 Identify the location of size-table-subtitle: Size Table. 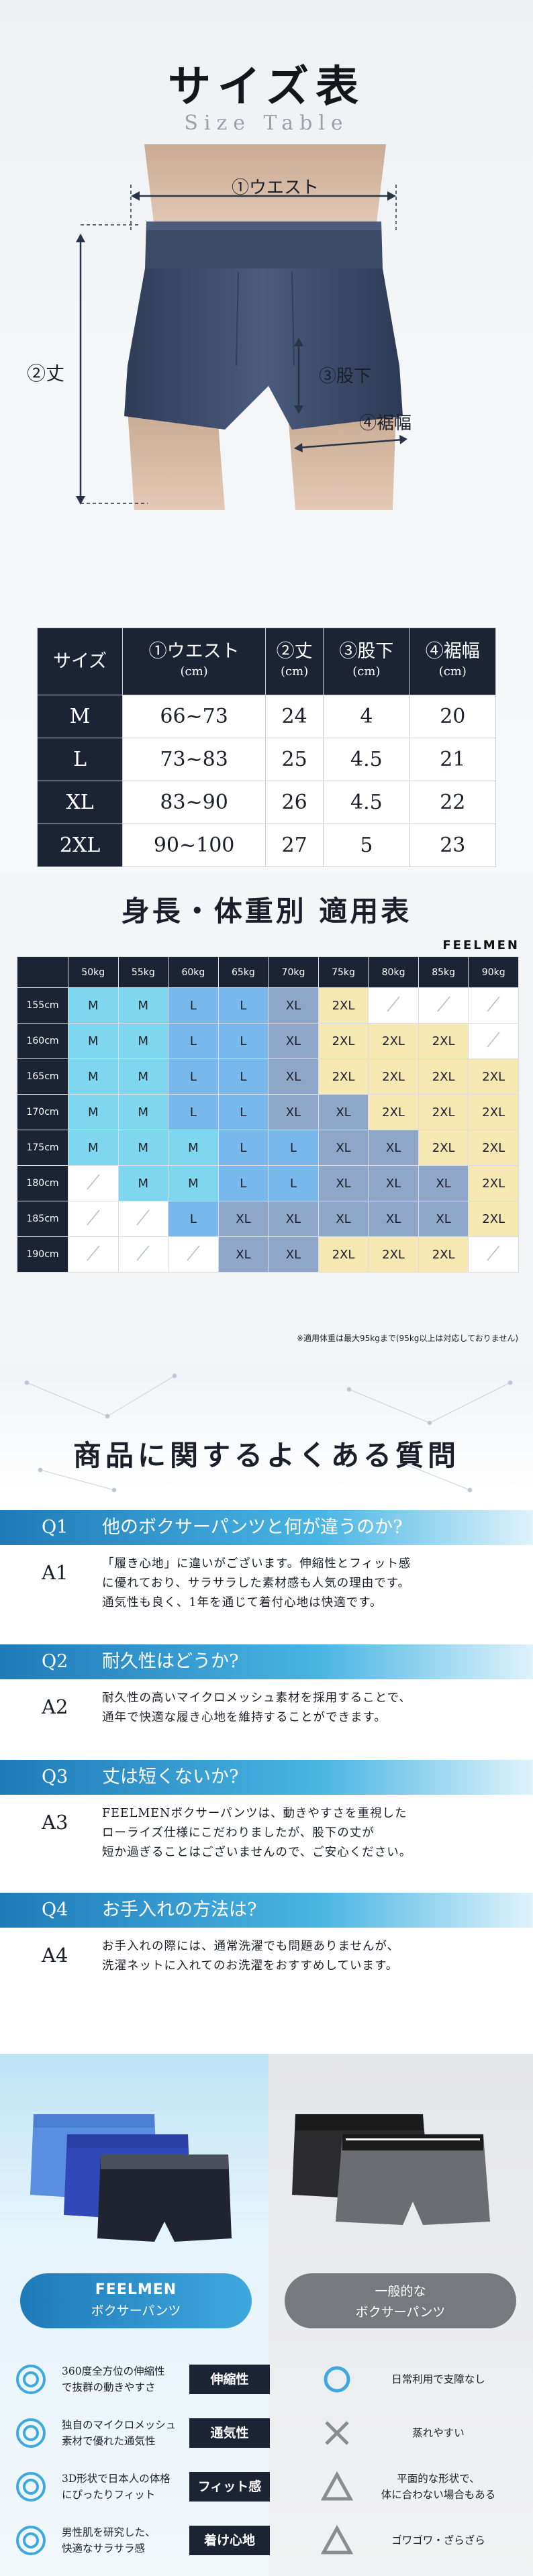
(266, 123).